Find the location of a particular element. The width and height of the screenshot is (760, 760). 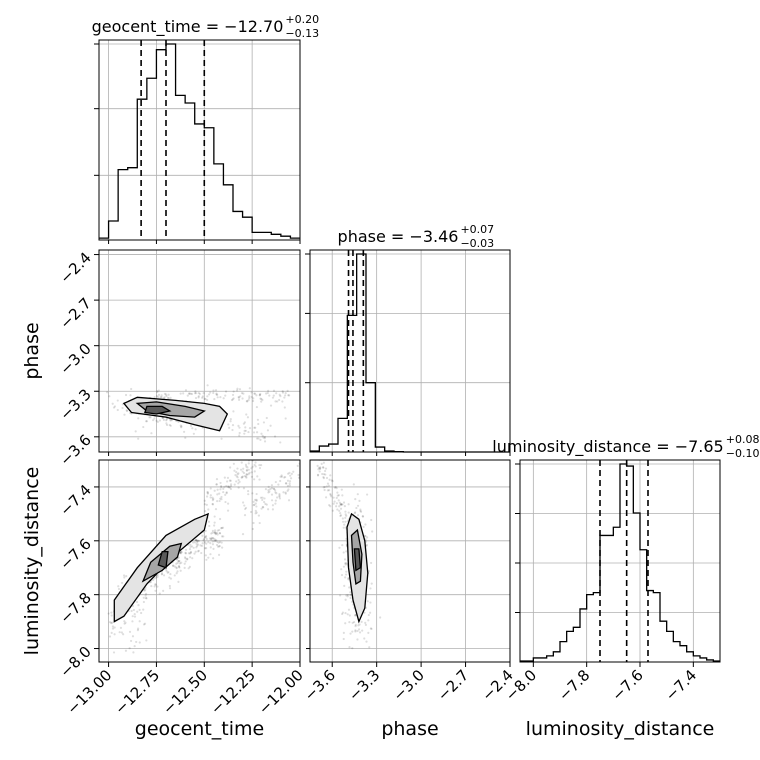

y-tick-label: −3.6 is located at coordinates (75, 450).